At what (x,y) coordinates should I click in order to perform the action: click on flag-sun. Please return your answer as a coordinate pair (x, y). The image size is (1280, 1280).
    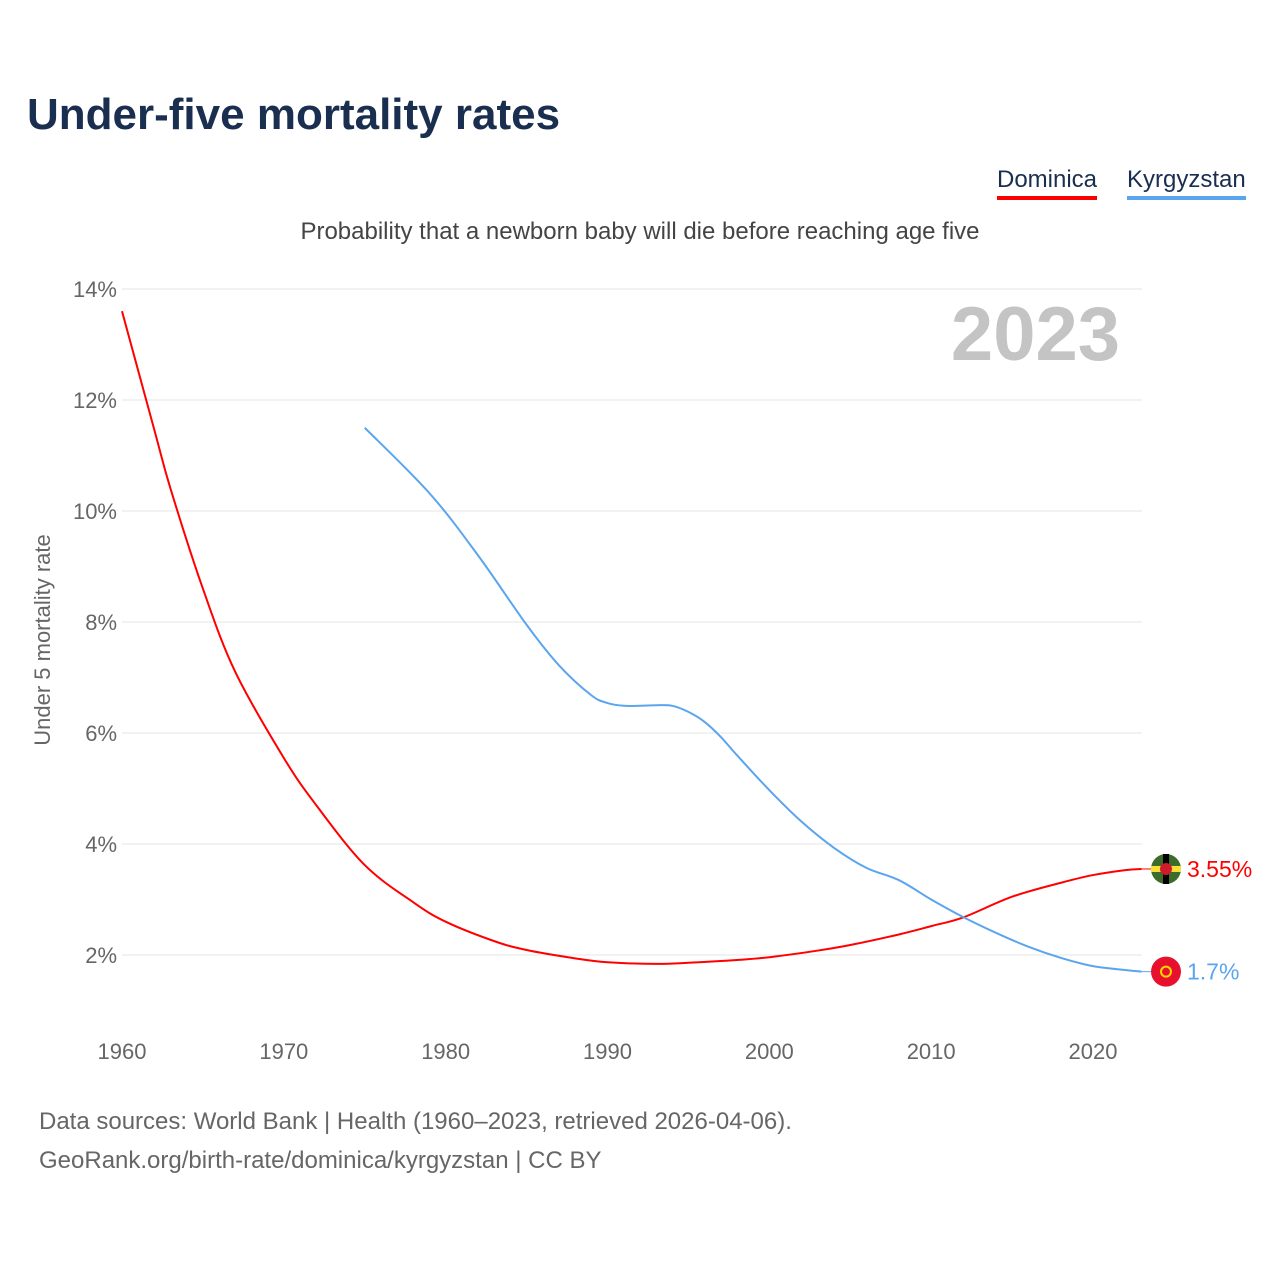
    Looking at the image, I should click on (1166, 971).